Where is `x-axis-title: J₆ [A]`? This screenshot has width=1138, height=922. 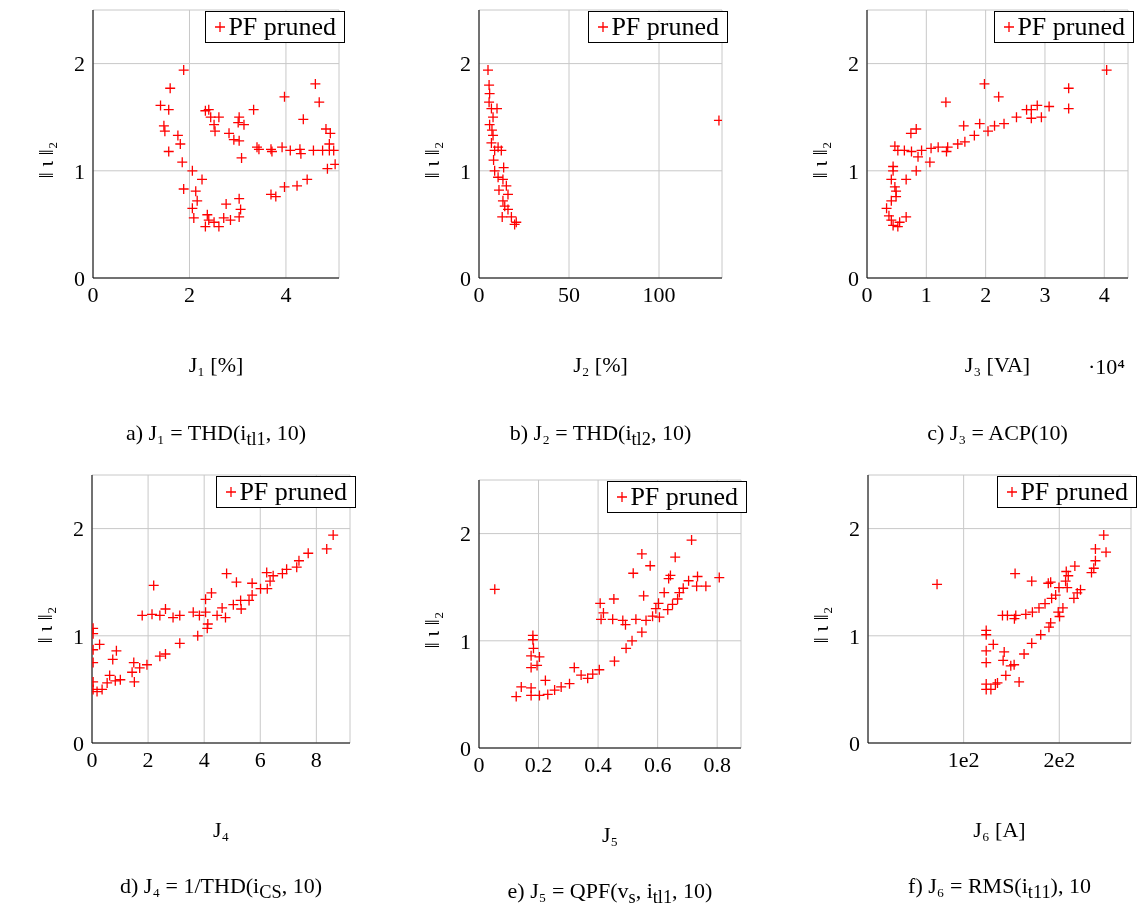 x-axis-title: J₆ [A] is located at coordinates (999, 830).